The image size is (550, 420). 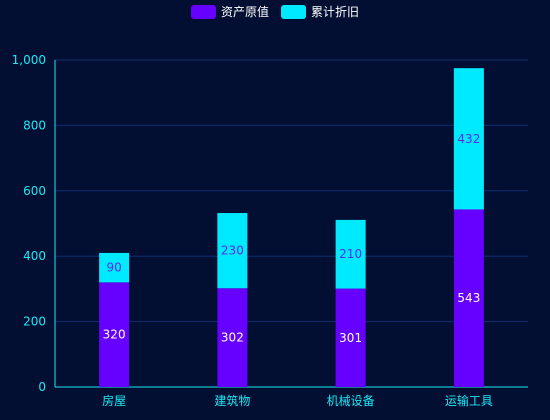 What do you see at coordinates (351, 400) in the screenshot?
I see `x-tick-label: 机械设备` at bounding box center [351, 400].